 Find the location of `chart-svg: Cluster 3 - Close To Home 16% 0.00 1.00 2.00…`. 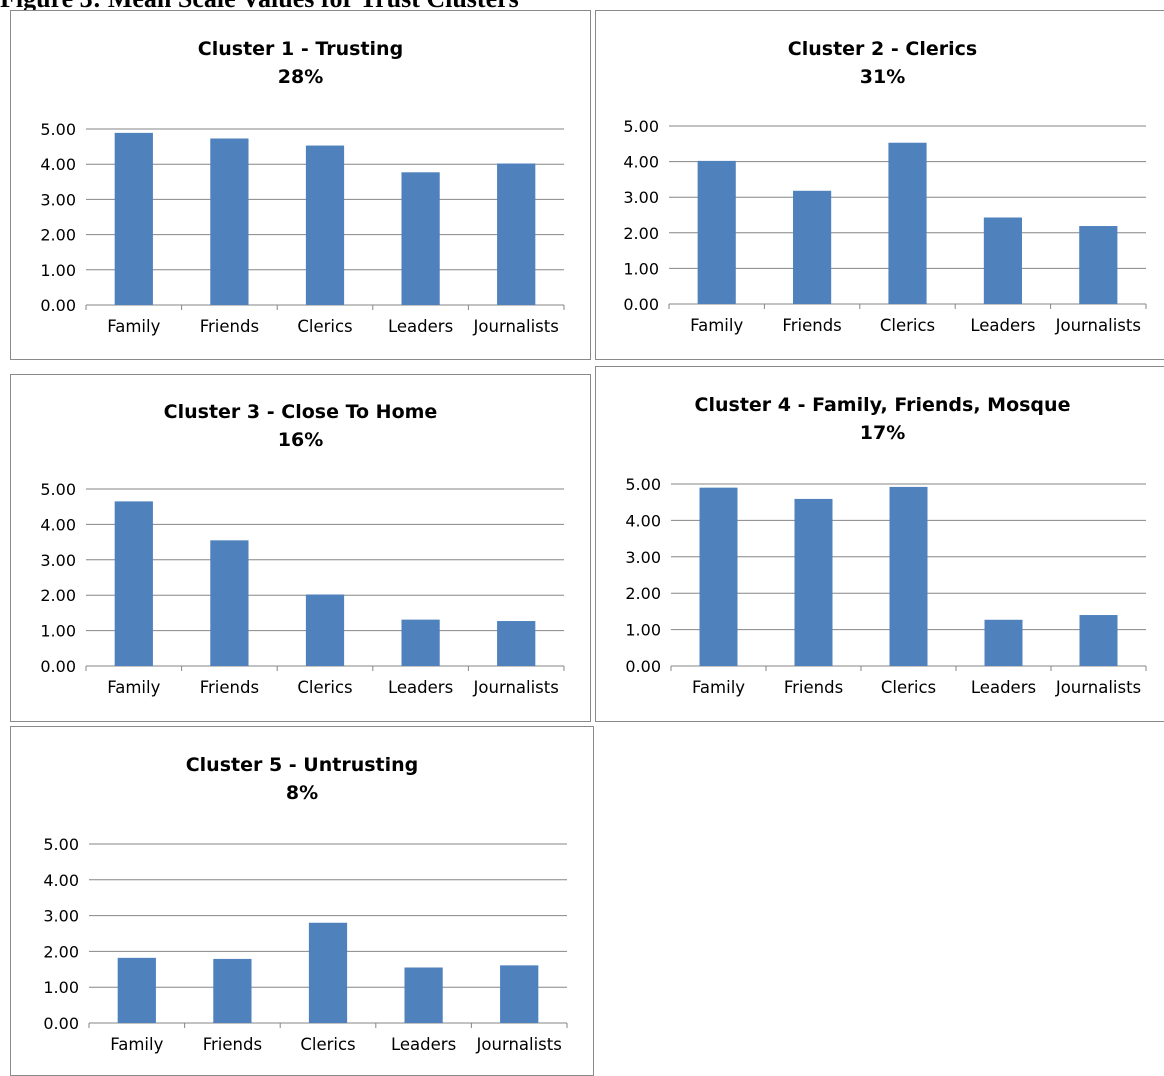

chart-svg: Cluster 3 - Close To Home 16% 0.00 1.00 2.00… is located at coordinates (302, 549).